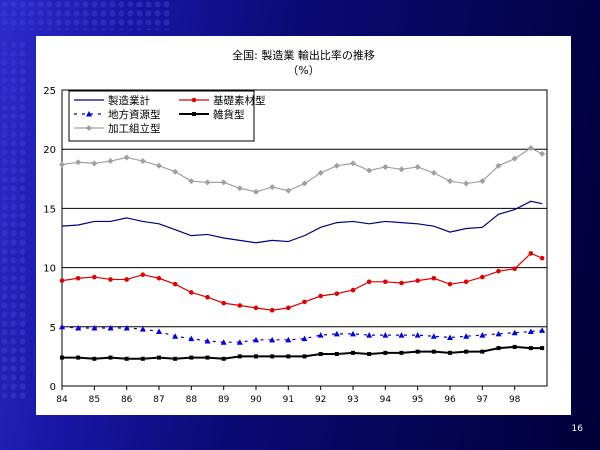  What do you see at coordinates (49, 209) in the screenshot?
I see `y-tick-label: 15` at bounding box center [49, 209].